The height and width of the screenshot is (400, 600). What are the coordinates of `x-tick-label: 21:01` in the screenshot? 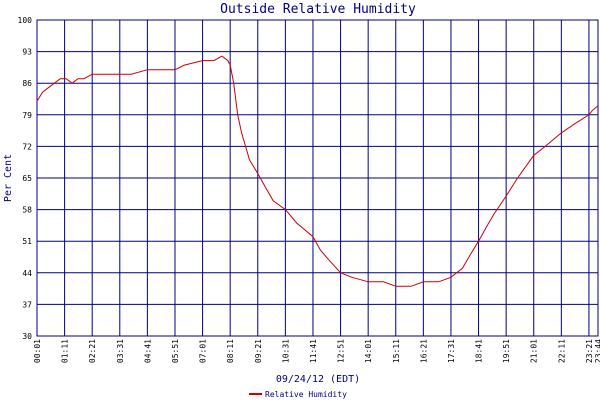 It's located at (534, 351).